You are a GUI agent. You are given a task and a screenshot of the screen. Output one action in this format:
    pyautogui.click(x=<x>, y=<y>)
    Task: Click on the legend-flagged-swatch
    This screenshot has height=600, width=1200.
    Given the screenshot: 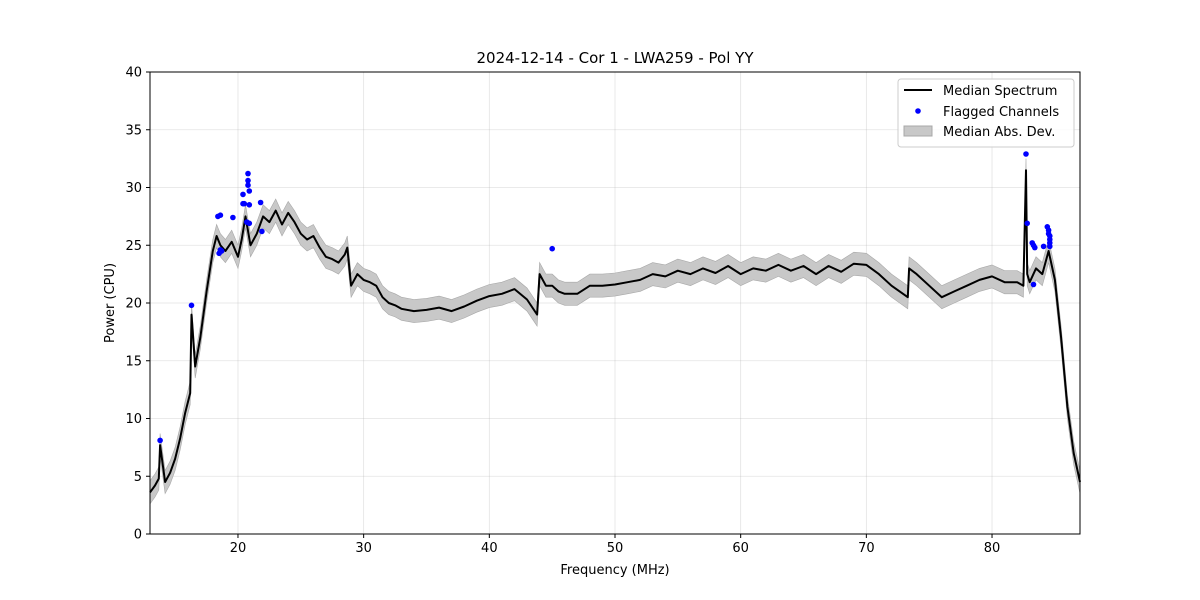 What is the action you would take?
    pyautogui.click(x=918, y=111)
    